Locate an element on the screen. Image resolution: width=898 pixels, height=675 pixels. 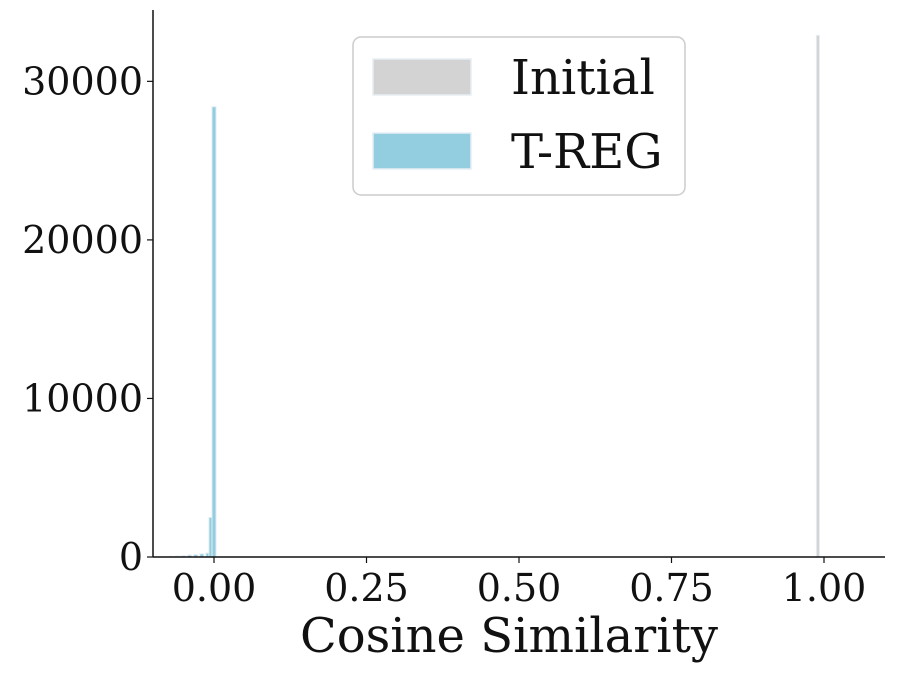
x-tick-label: 1.00 is located at coordinates (824, 588).